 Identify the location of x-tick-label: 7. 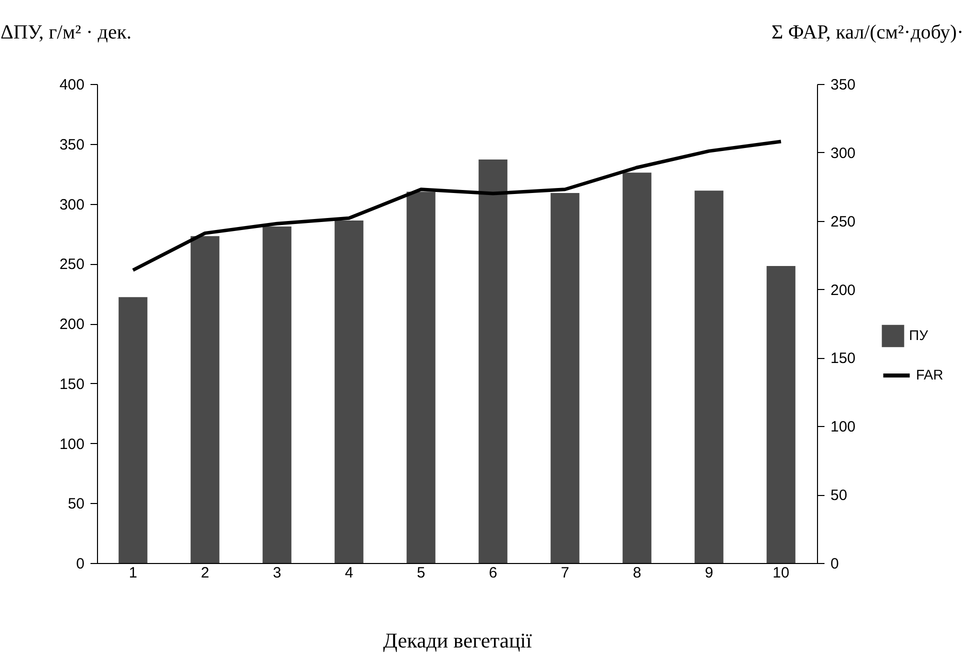
(565, 573).